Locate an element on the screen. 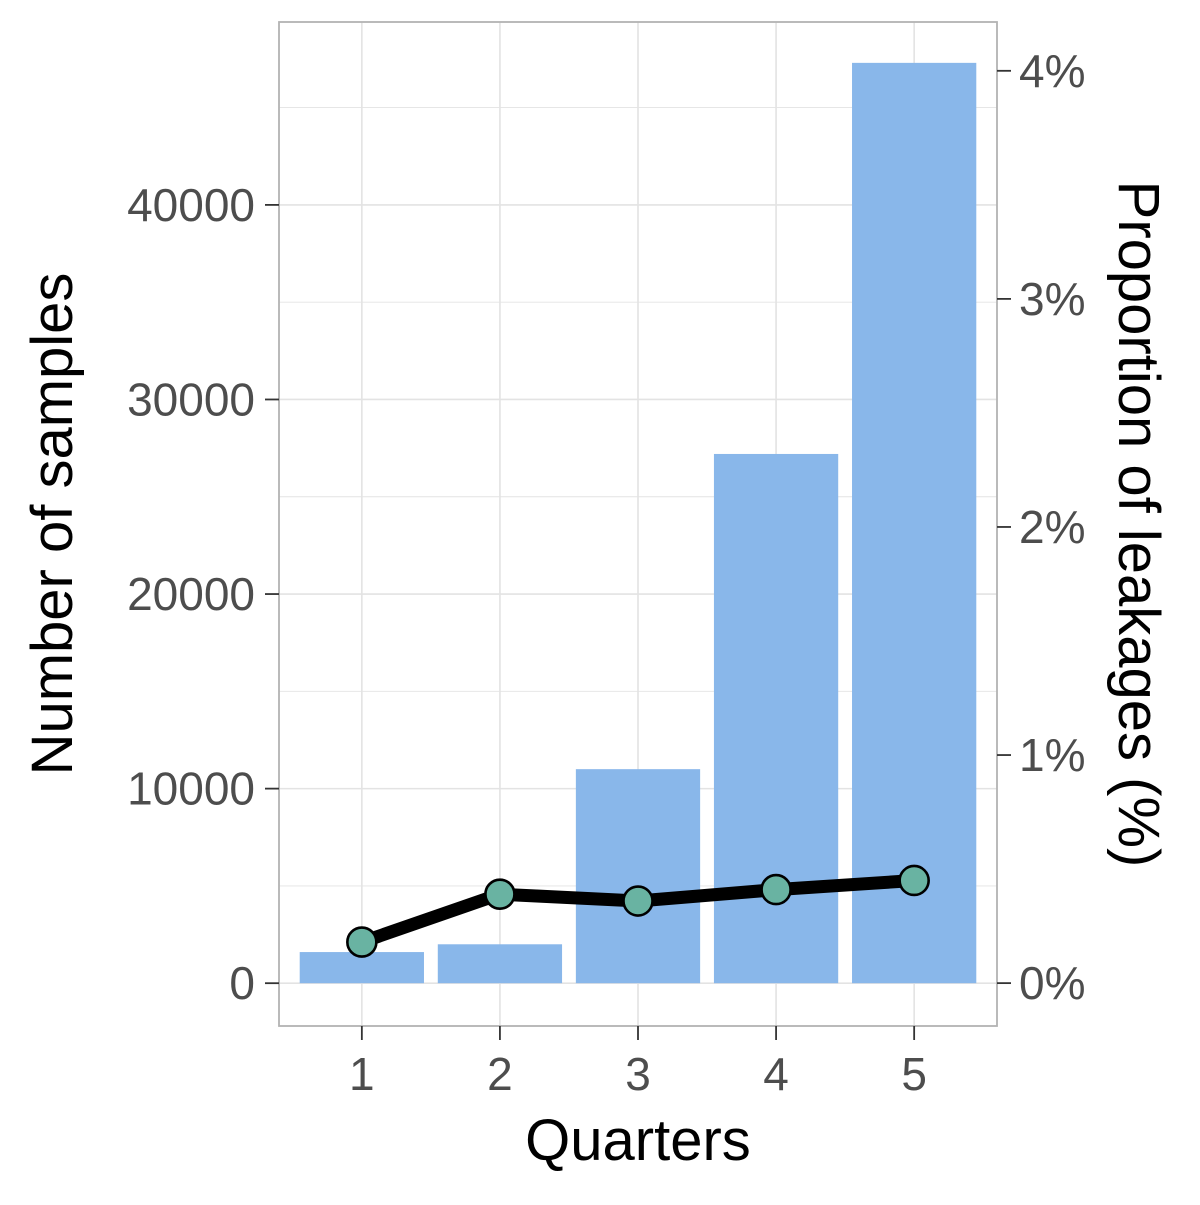 This screenshot has width=1200, height=1205. y-tick-label: 20000 is located at coordinates (191, 594).